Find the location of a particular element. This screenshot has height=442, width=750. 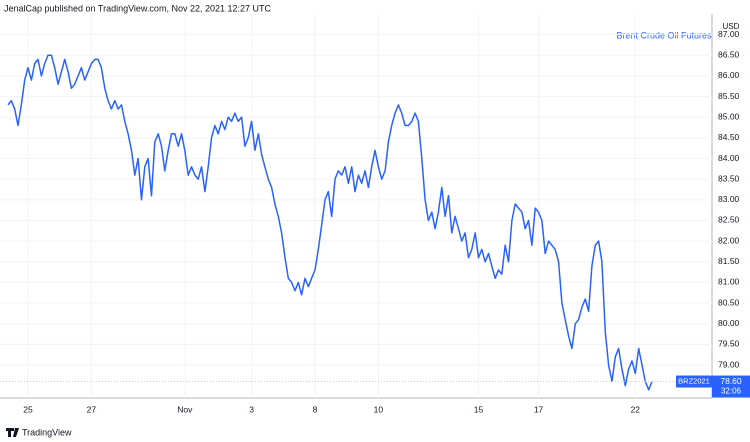

x-tick-label: 17 is located at coordinates (539, 409).